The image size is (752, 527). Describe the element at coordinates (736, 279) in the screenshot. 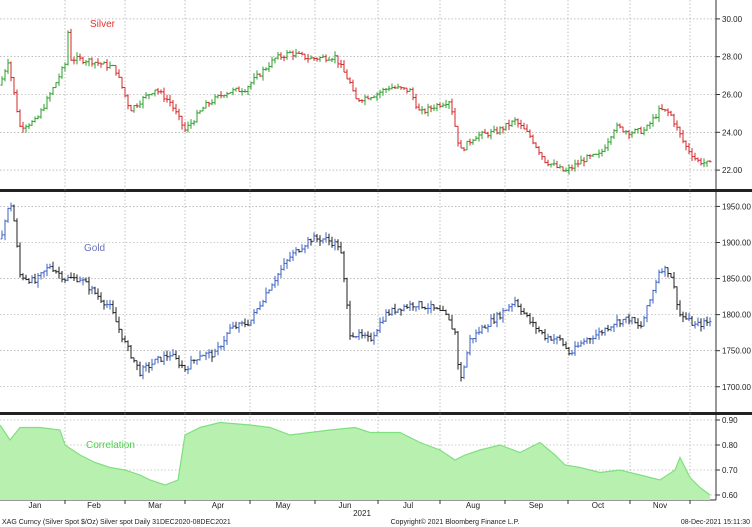

I see `y-tick-label: 1850.00` at that location.